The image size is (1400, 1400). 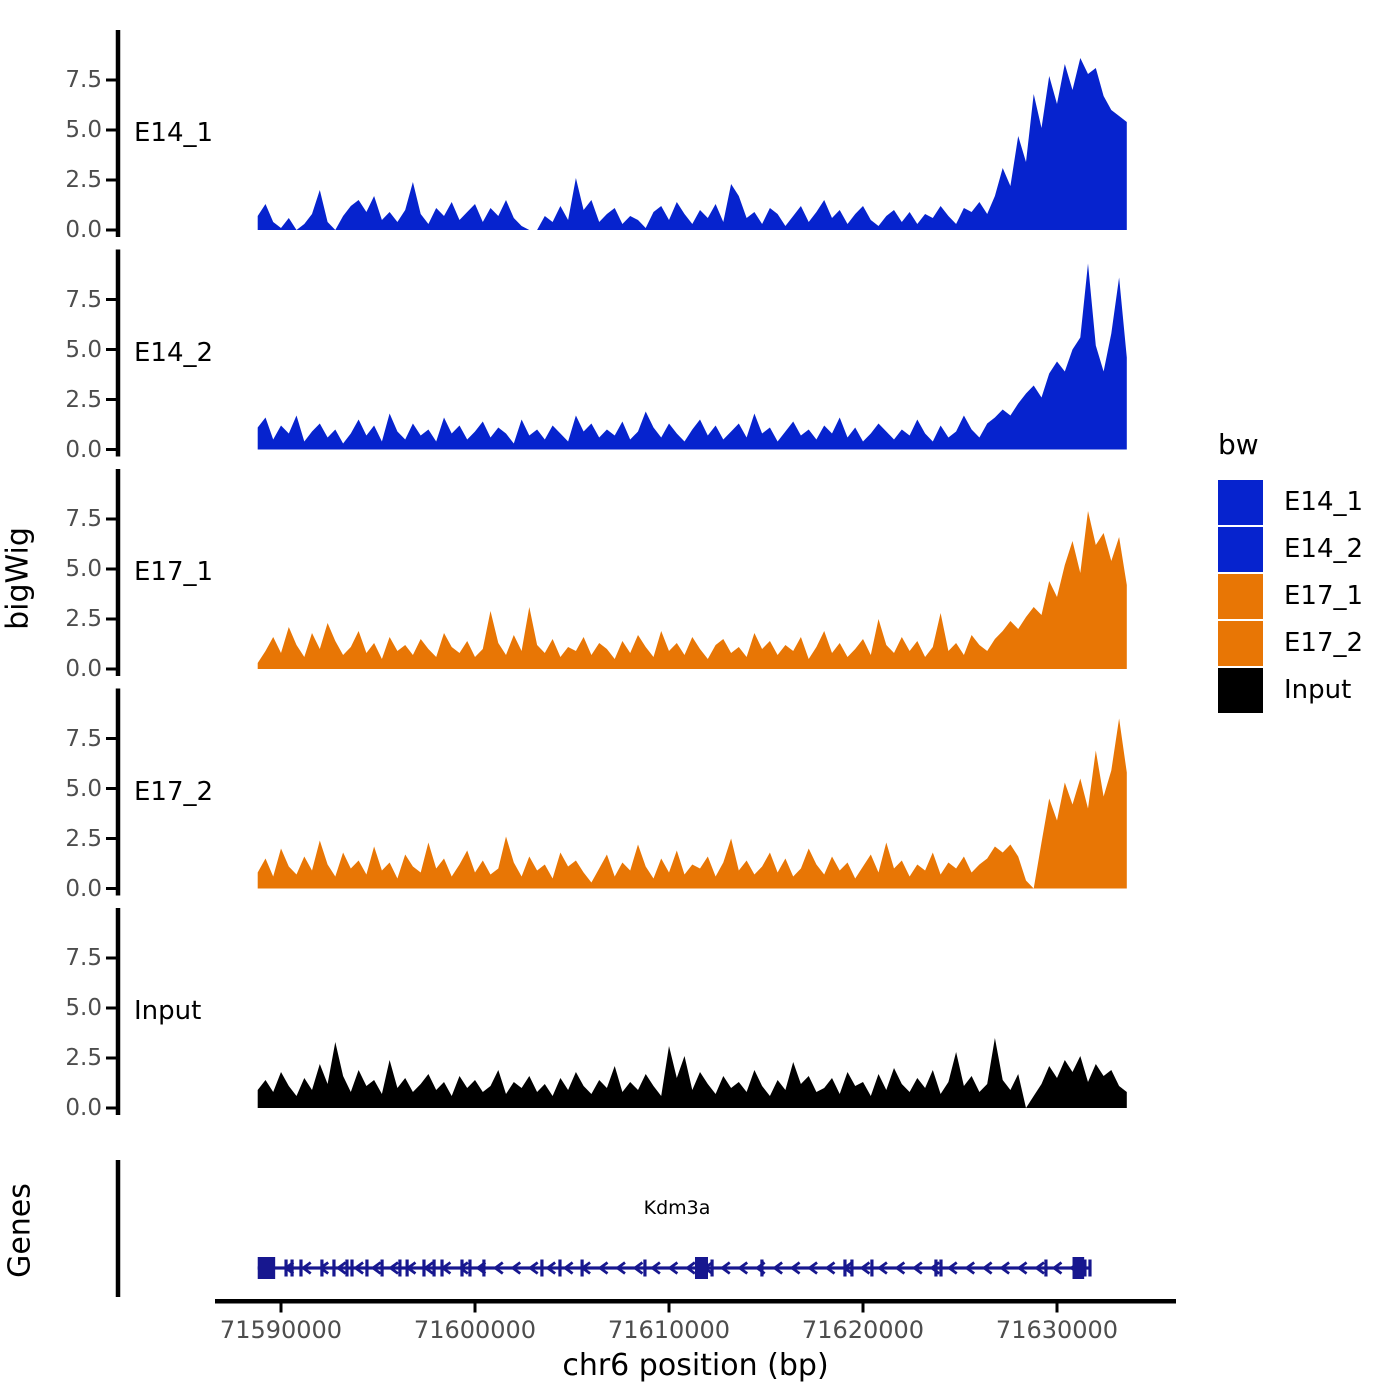 What do you see at coordinates (673, 1268) in the screenshot?
I see `gene-body-line` at bounding box center [673, 1268].